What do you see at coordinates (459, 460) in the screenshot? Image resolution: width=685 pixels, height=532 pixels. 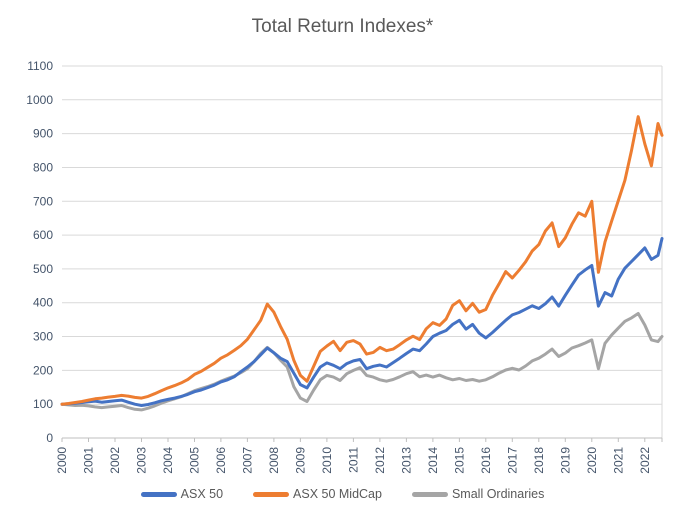 I see `svg-text: 2015` at bounding box center [459, 460].